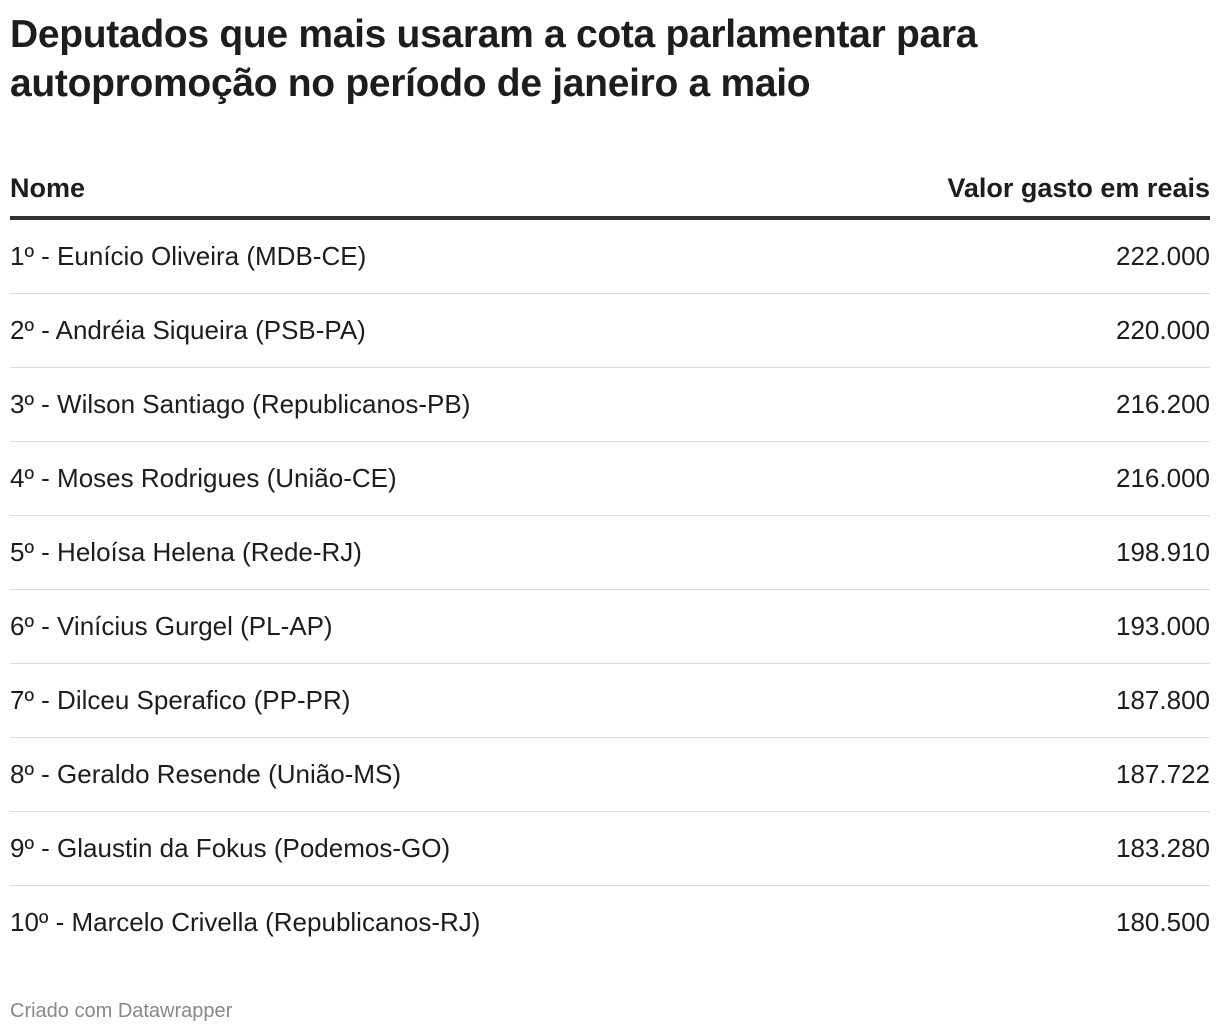 The width and height of the screenshot is (1220, 1036). I want to click on deputy-name: 6º - Vinícius Gurgel (PL-AP), so click(395, 626).